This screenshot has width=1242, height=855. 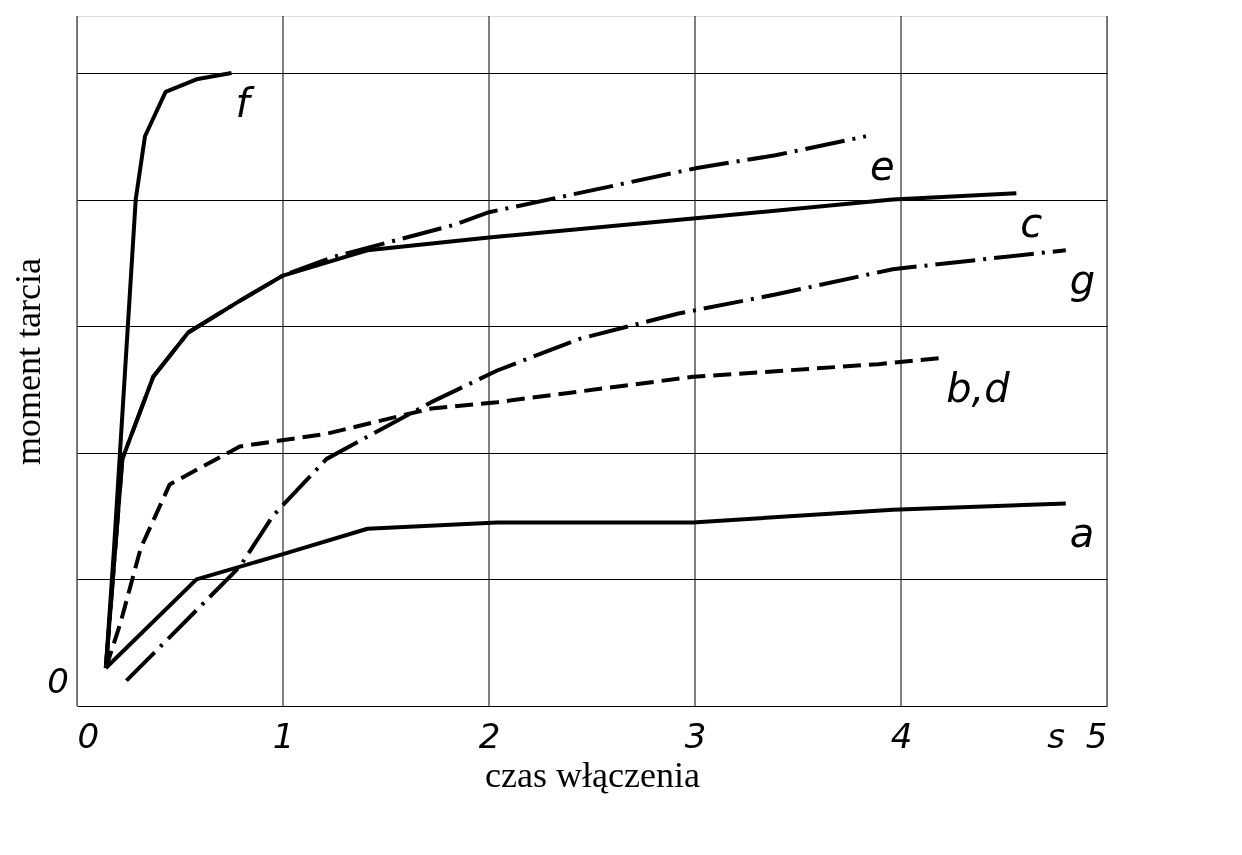 What do you see at coordinates (1082, 280) in the screenshot?
I see `series-label: g` at bounding box center [1082, 280].